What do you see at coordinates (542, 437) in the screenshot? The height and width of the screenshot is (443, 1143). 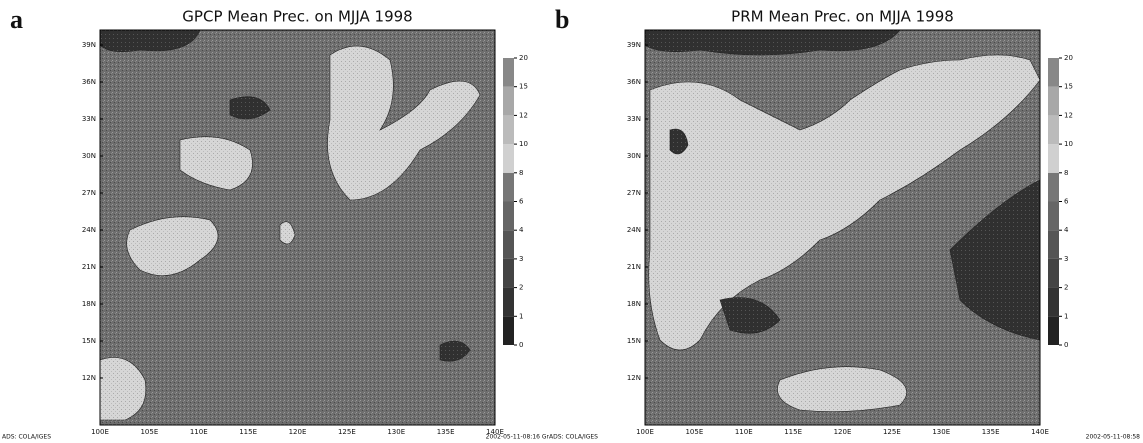 I see `footer: 2002-05-11-08:16 GrADS: COLA/IGES` at bounding box center [542, 437].